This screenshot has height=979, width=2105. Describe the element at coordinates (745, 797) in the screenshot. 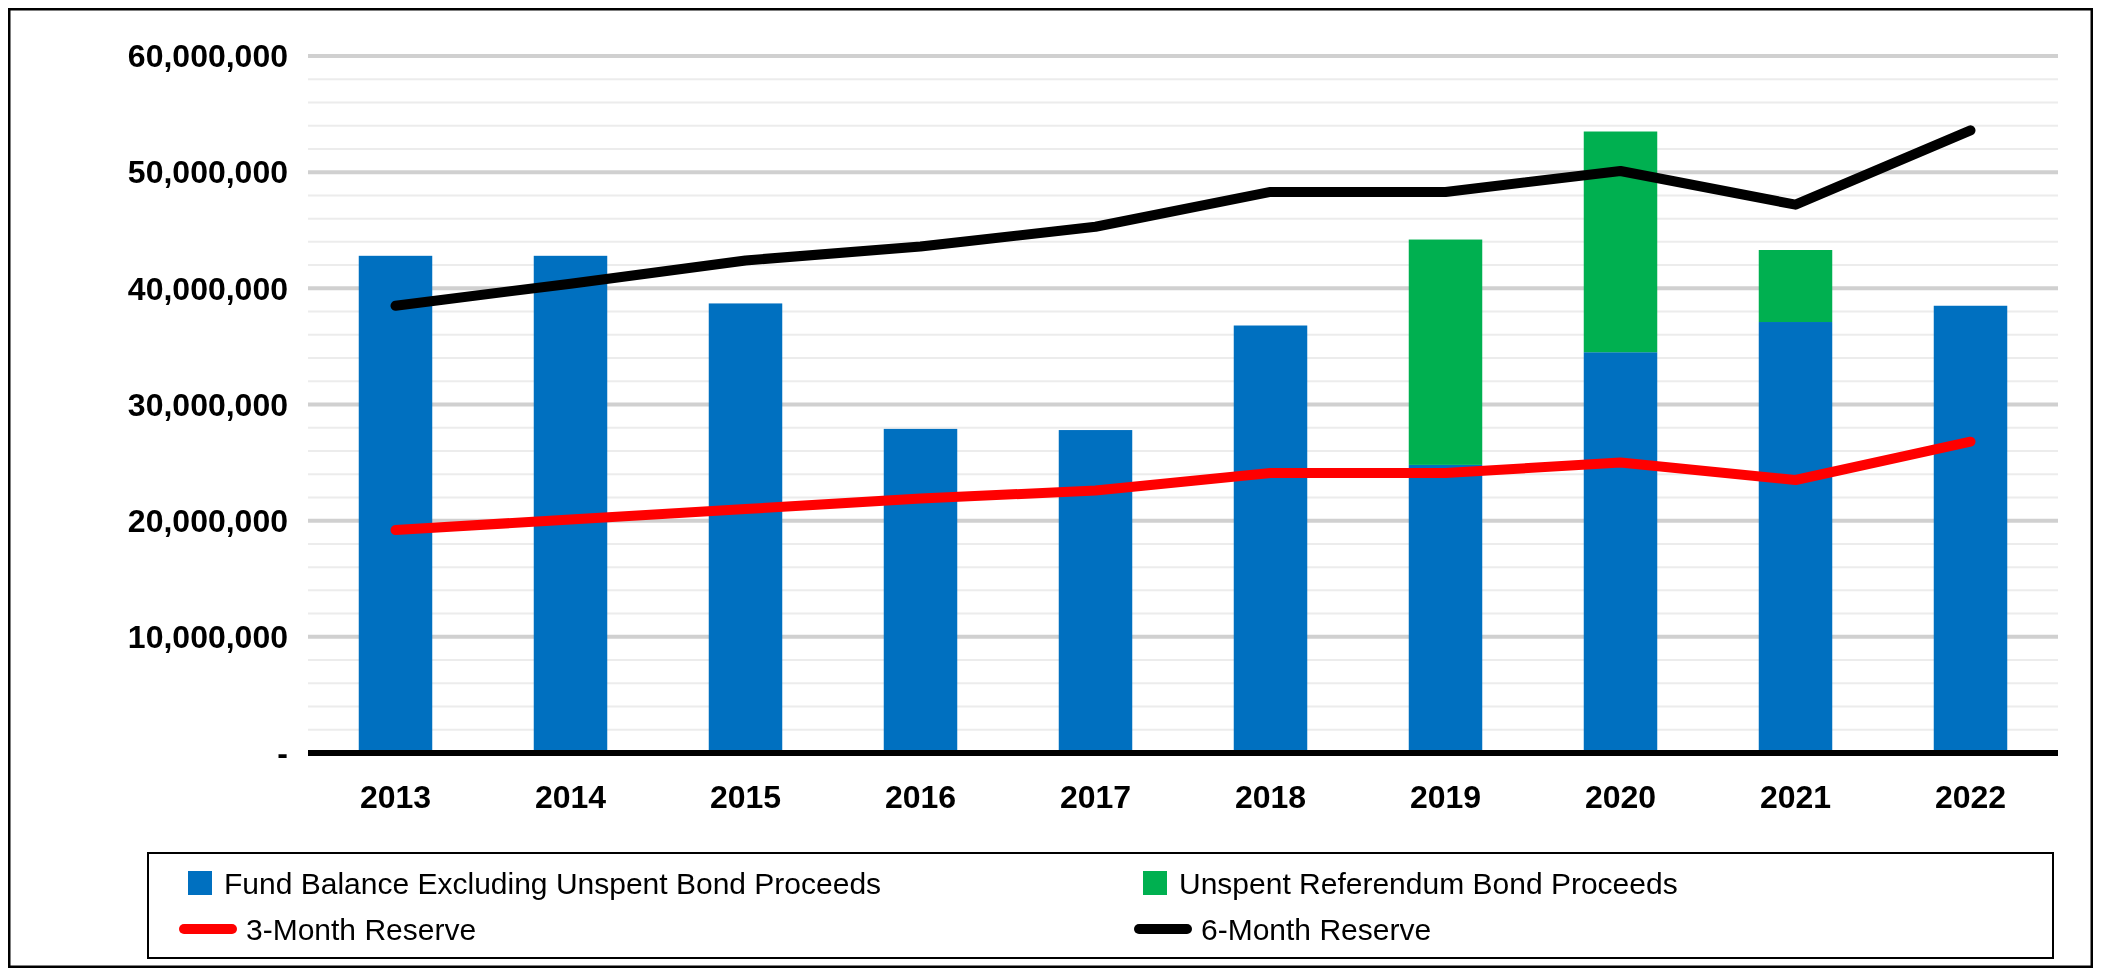

I see `x-tick-label: 2015` at that location.